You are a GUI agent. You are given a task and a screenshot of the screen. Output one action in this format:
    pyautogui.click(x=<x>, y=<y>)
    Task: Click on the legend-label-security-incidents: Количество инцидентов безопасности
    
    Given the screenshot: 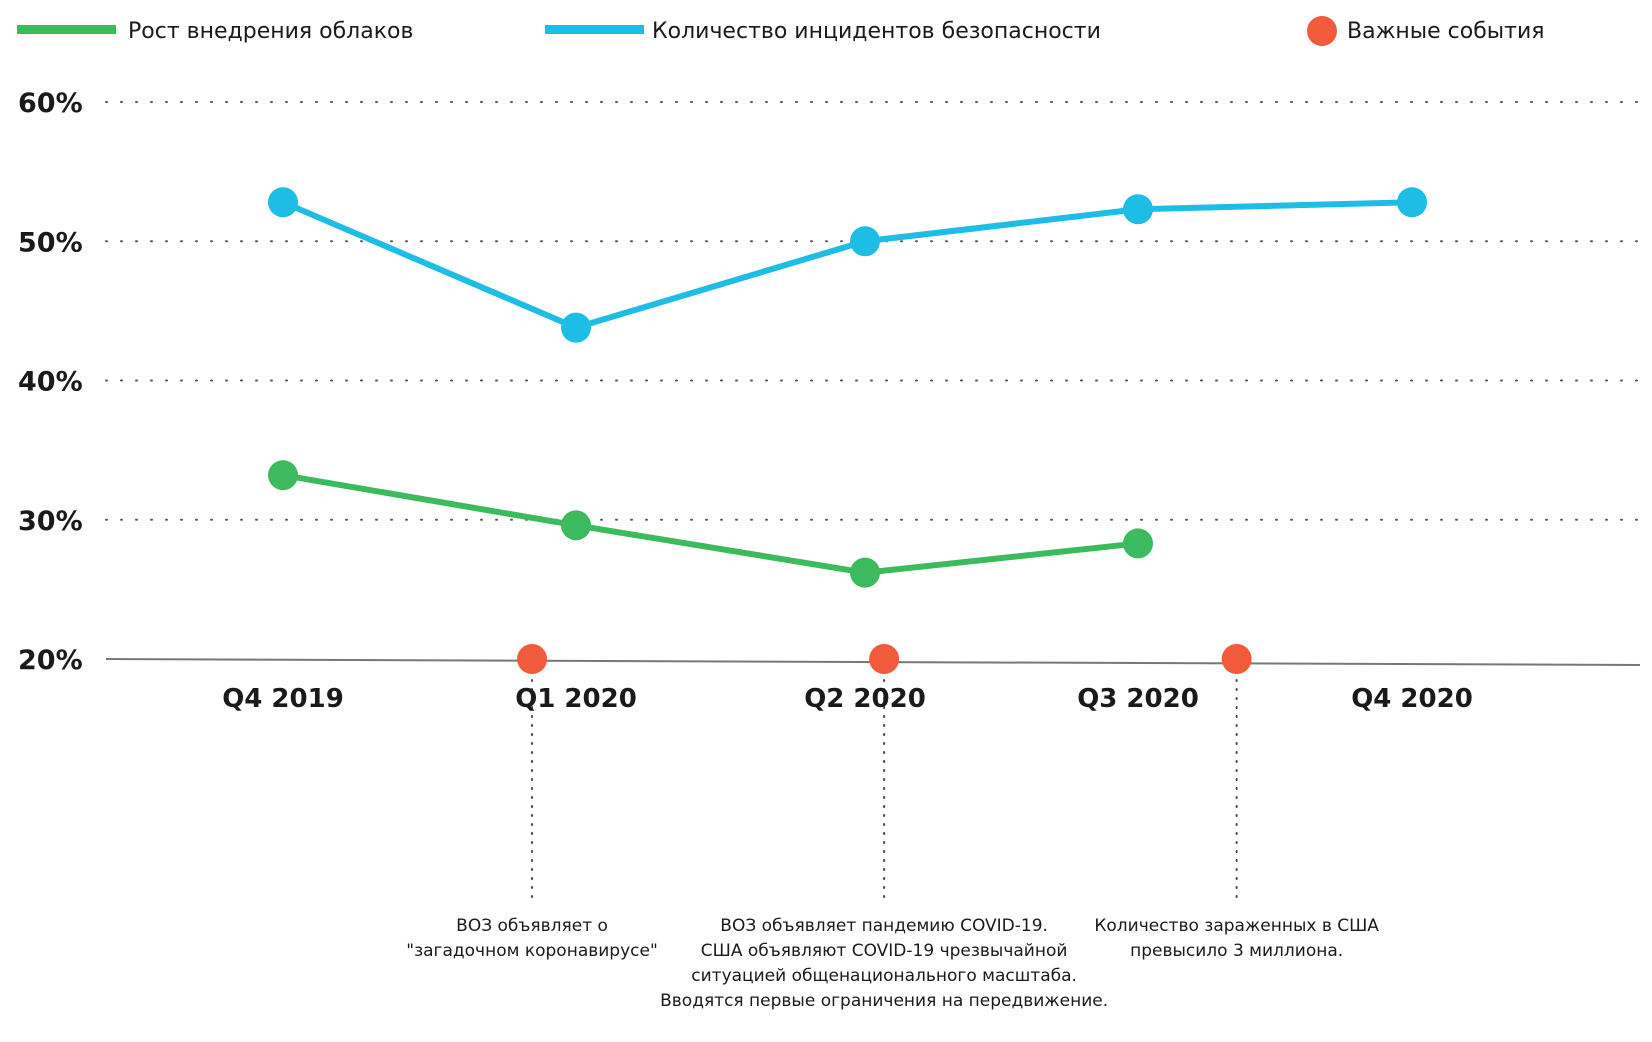 What is the action you would take?
    pyautogui.click(x=876, y=31)
    